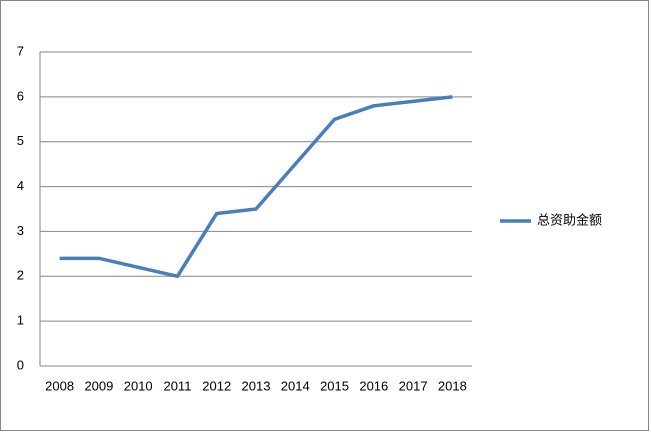 This screenshot has height=433, width=651. Describe the element at coordinates (20, 364) in the screenshot. I see `y-tick-label: 0` at that location.